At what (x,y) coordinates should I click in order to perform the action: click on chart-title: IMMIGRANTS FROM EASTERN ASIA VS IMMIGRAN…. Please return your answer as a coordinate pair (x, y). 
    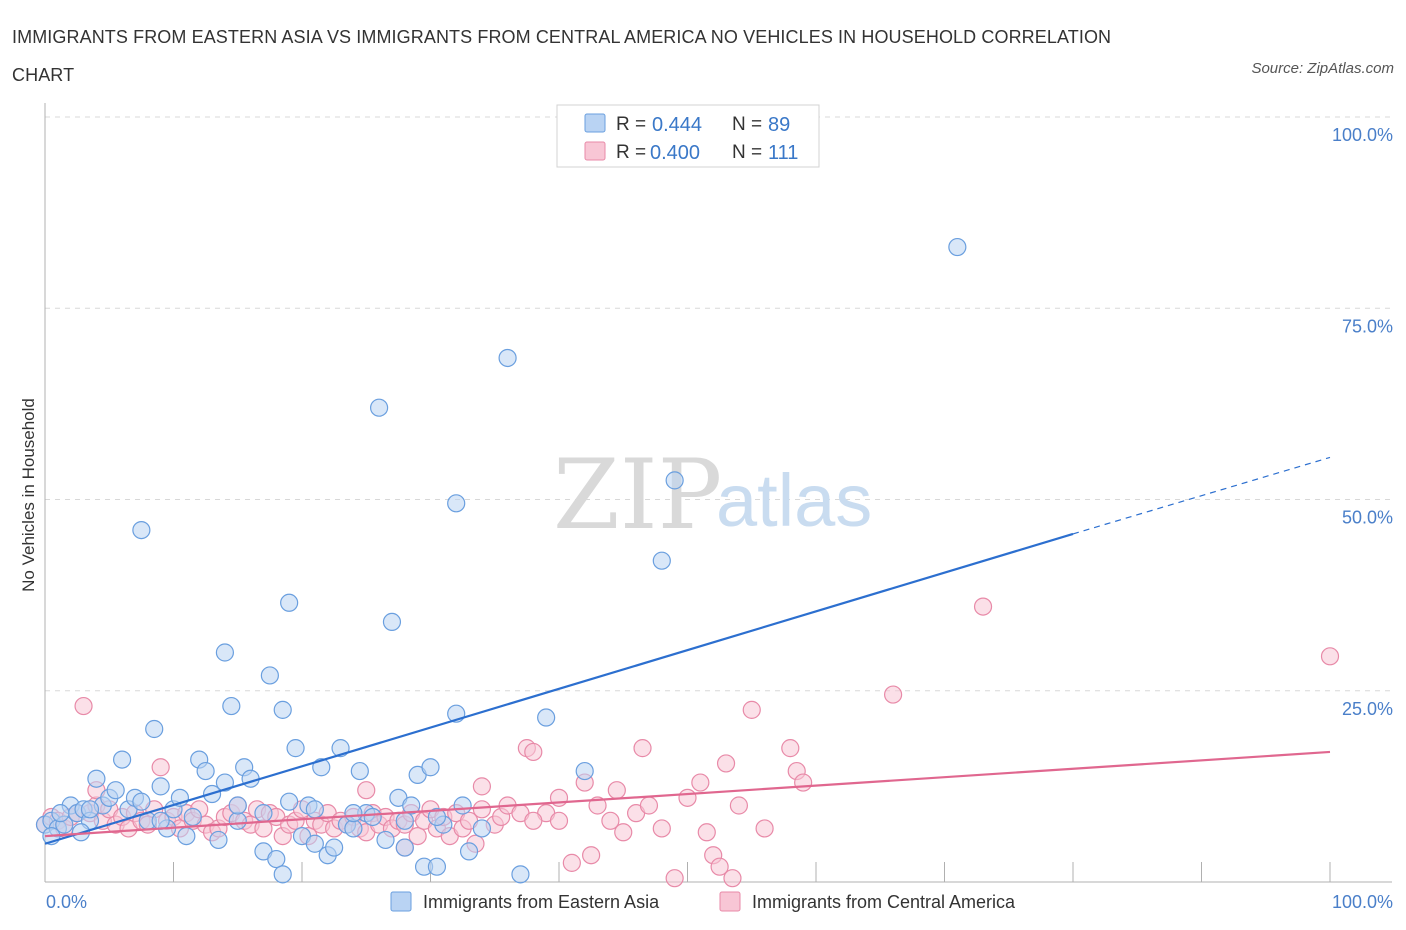
    Looking at the image, I should click on (562, 56).